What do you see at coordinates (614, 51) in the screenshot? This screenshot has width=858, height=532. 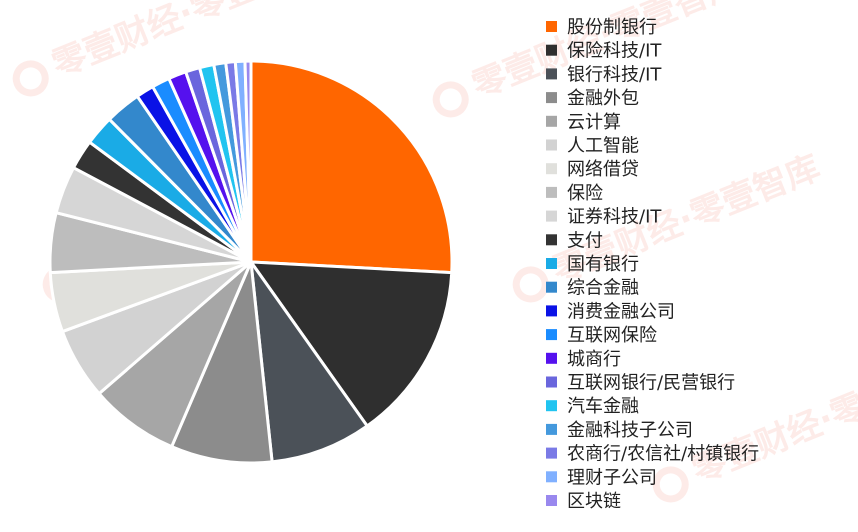 I see `legend-label: 保险科技/IT` at bounding box center [614, 51].